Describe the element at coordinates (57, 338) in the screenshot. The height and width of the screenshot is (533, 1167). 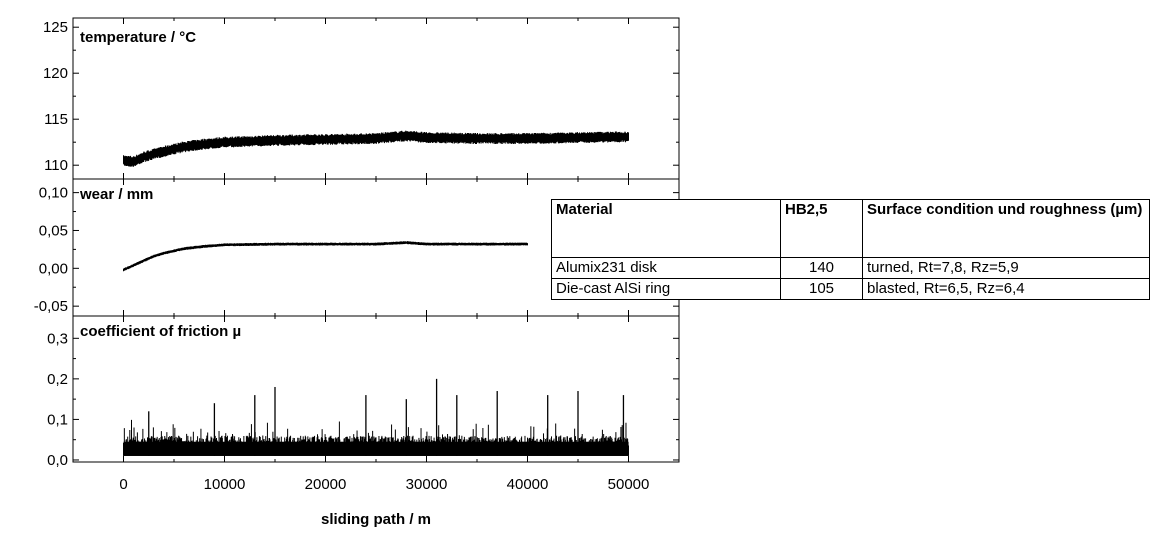
I see `y-tick-label: 0,3` at that location.